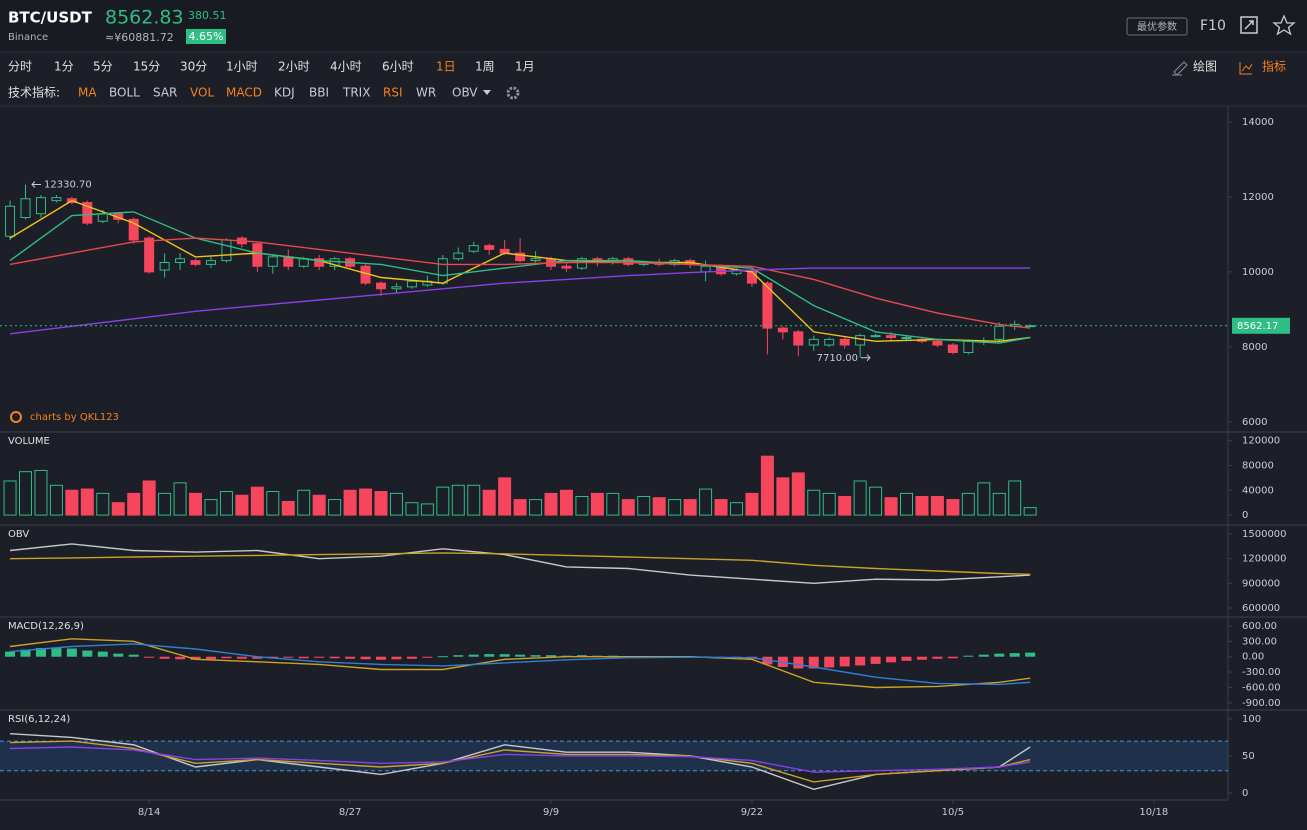 The height and width of the screenshot is (830, 1307). Describe the element at coordinates (284, 93) in the screenshot. I see `indicator: KDJ` at that location.